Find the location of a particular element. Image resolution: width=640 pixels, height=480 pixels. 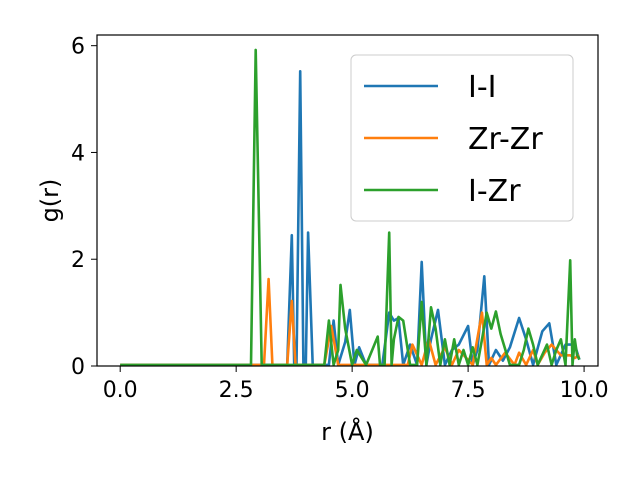

y-tick-label: 6 is located at coordinates (78, 47).